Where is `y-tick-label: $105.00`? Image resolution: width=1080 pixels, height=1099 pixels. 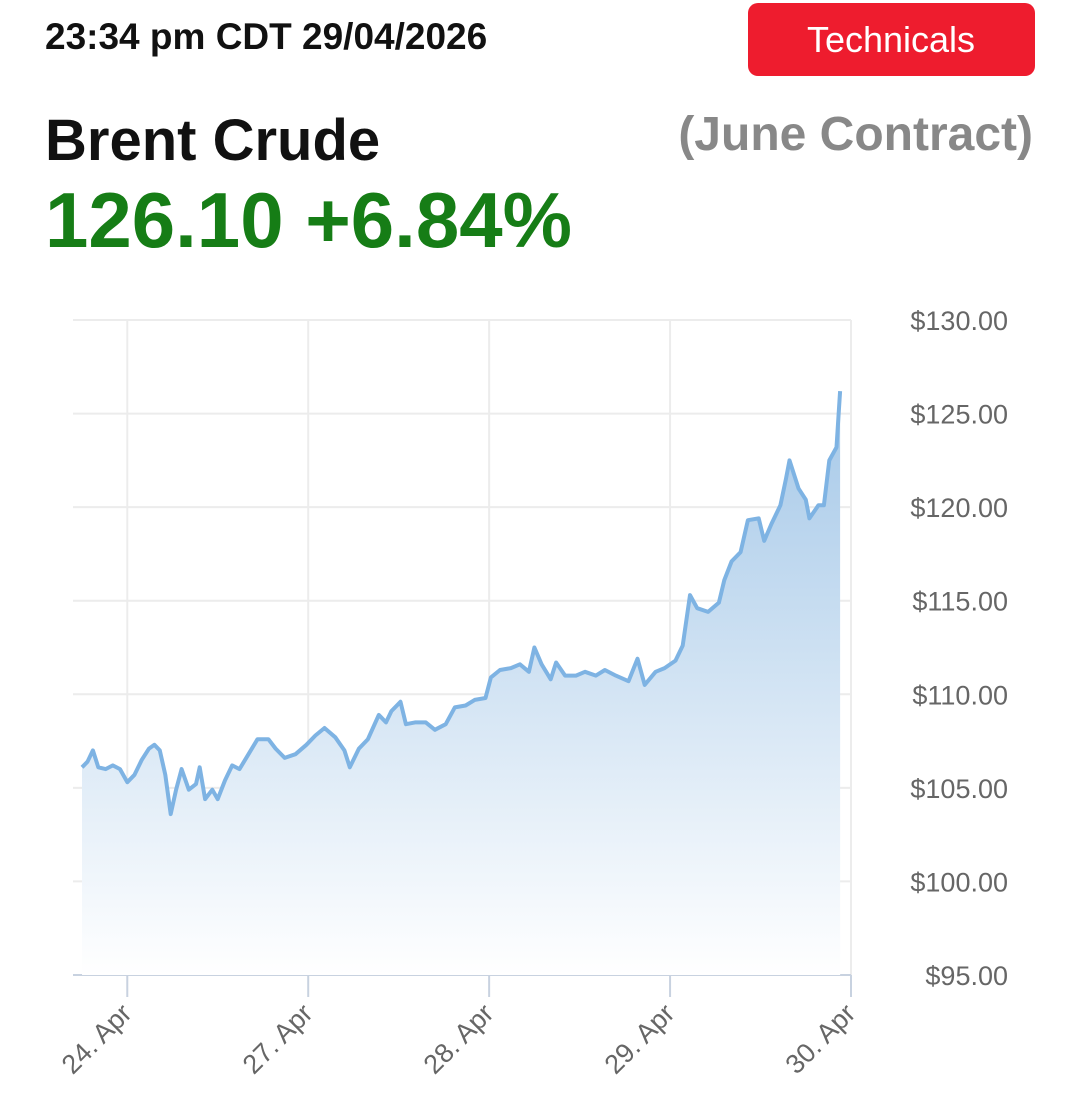 y-tick-label: $105.00 is located at coordinates (959, 789).